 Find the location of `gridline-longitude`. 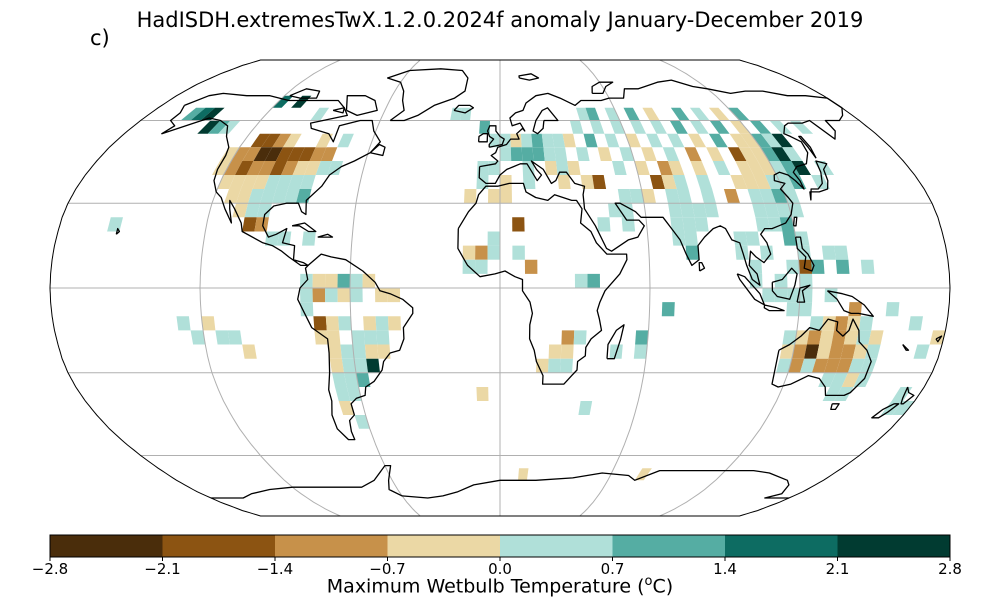

gridline-longitude is located at coordinates (615, 288).